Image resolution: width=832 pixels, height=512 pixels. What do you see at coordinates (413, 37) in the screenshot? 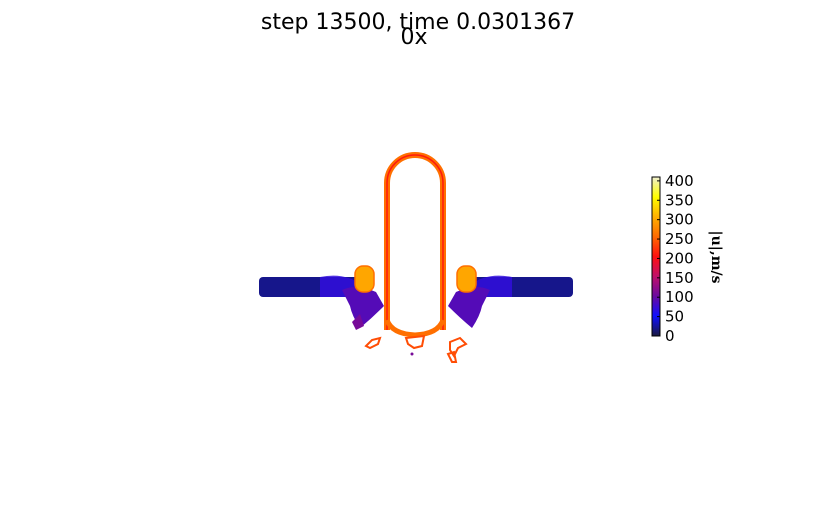
I see `chart-subtitle: 0x` at bounding box center [413, 37].